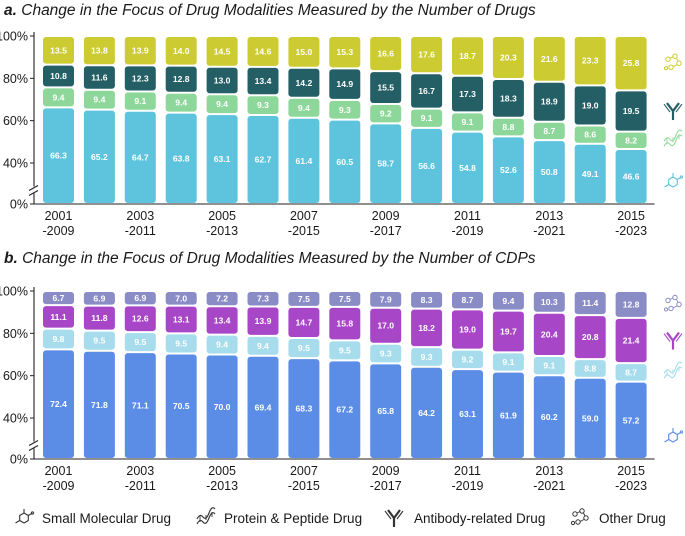  What do you see at coordinates (15, 419) in the screenshot?
I see `y-tick-label: 40%` at bounding box center [15, 419].